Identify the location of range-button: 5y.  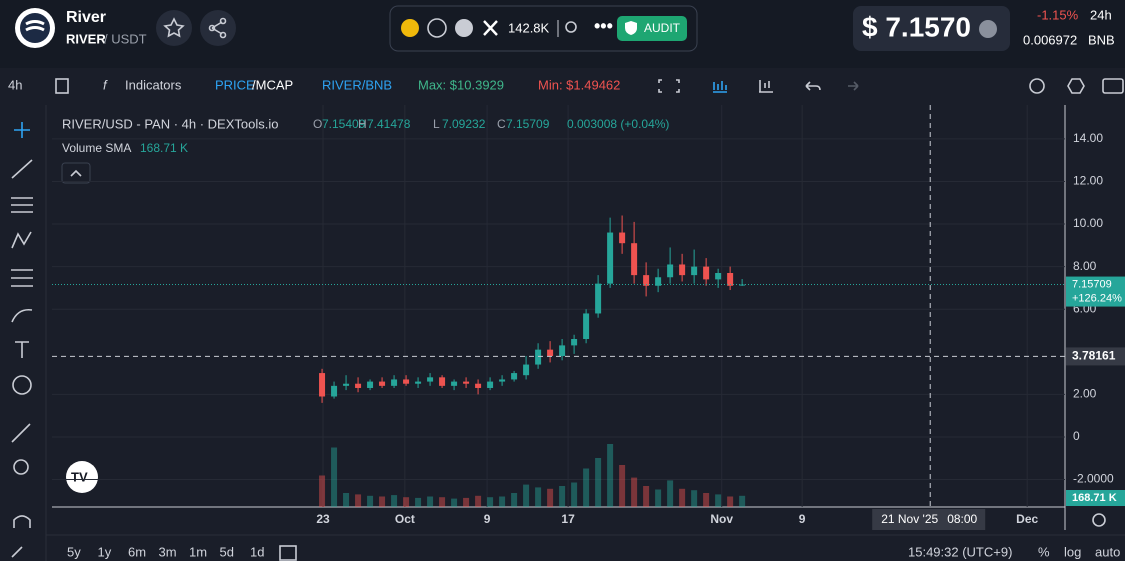
(74, 551).